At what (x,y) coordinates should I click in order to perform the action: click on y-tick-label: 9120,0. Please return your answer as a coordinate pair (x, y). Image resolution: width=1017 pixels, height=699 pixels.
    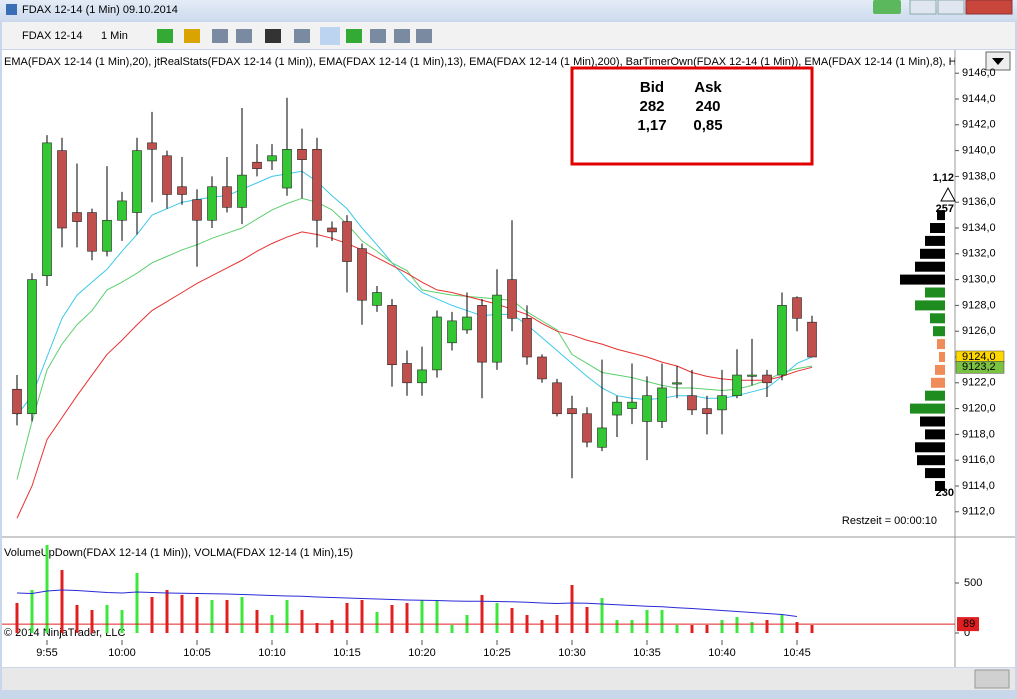
    Looking at the image, I should click on (979, 408).